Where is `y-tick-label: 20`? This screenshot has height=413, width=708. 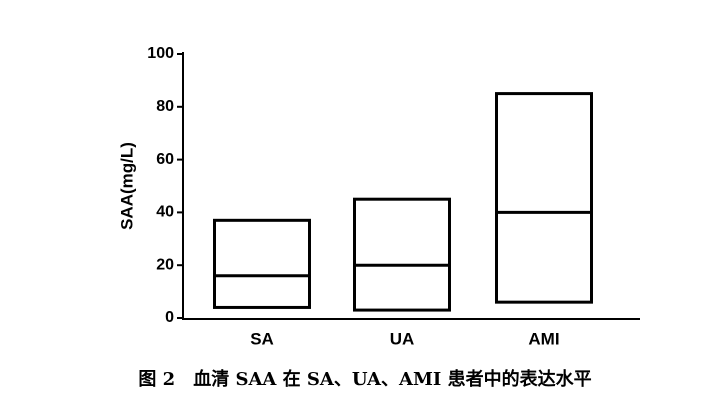
y-tick-label: 20 is located at coordinates (165, 264).